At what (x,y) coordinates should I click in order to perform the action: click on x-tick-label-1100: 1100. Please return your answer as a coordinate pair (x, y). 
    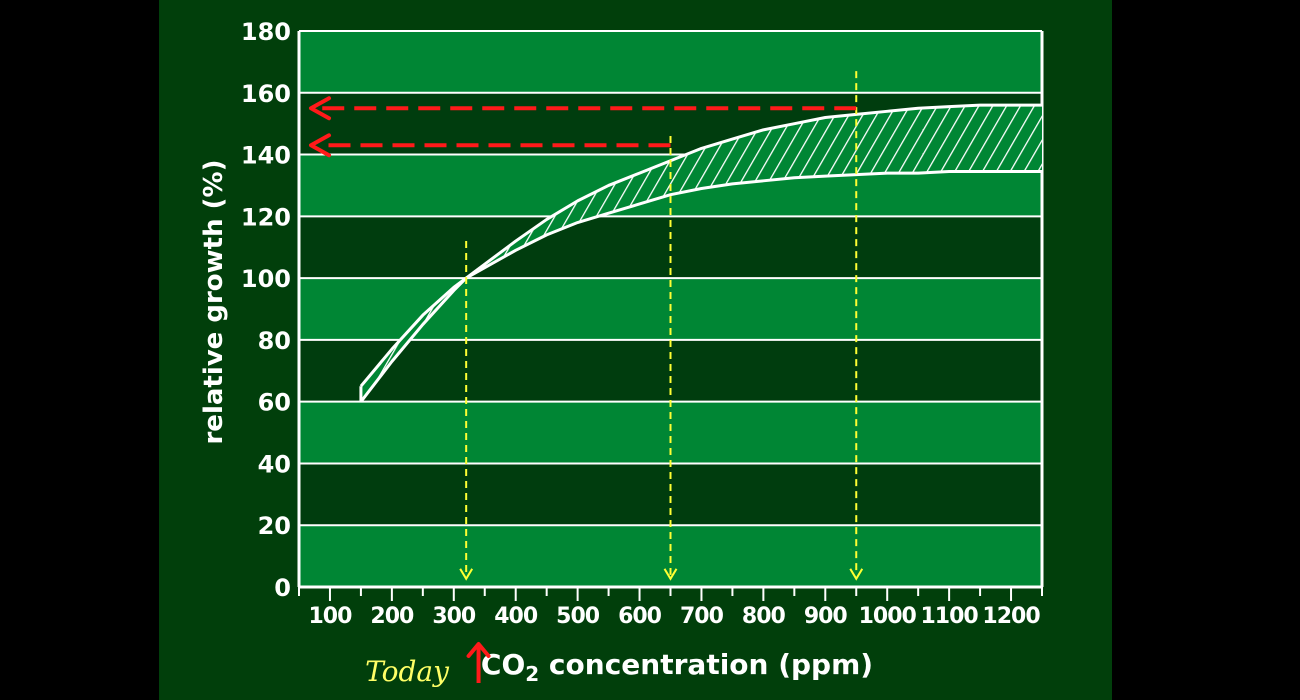
    Looking at the image, I should click on (950, 616).